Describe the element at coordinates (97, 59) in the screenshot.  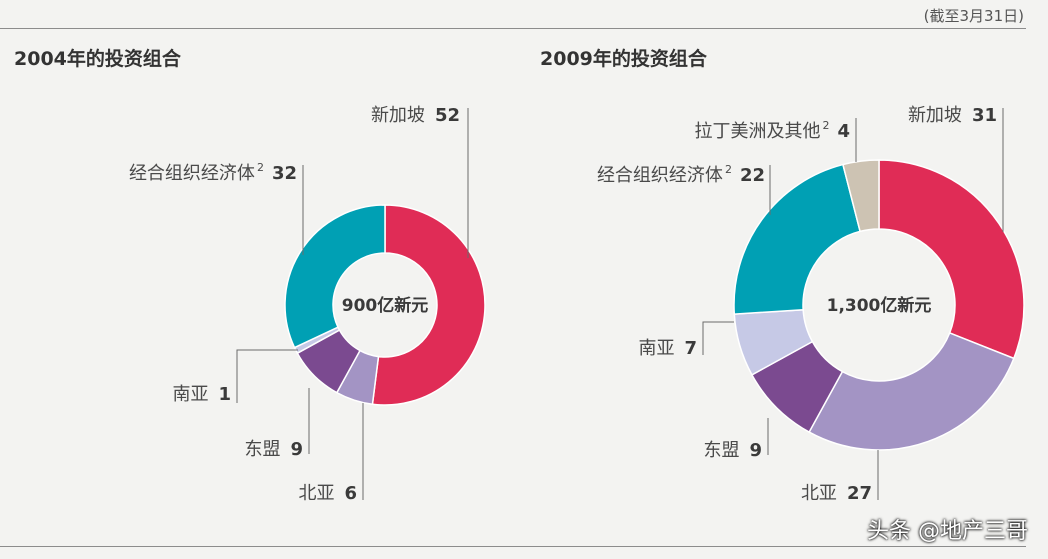
I see `chart-title-2004: 2004年的投资组合` at that location.